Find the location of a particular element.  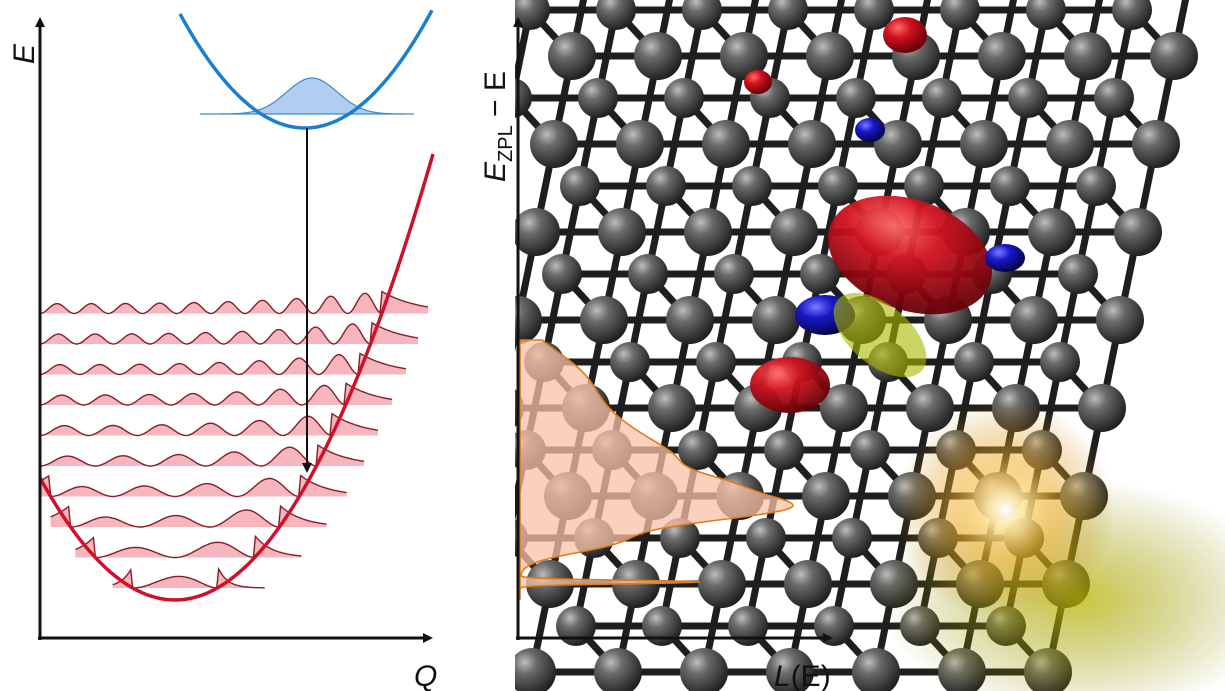

right-x-axis-label-main: L is located at coordinates (782, 675).